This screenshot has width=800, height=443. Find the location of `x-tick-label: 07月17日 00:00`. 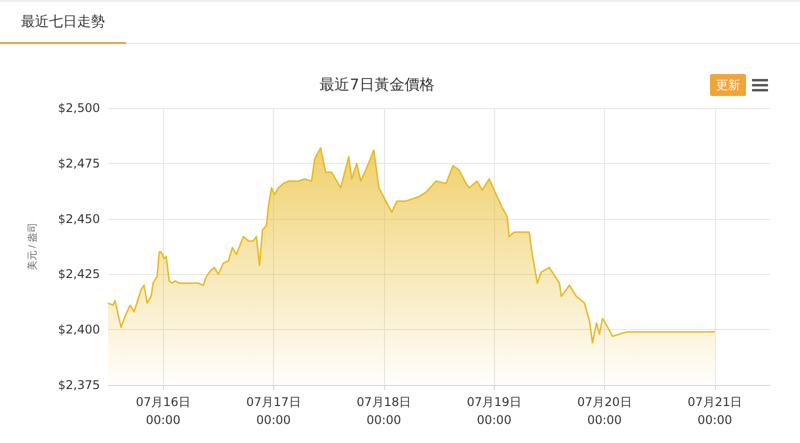

x-tick-label: 07月17日 00:00 is located at coordinates (273, 411).